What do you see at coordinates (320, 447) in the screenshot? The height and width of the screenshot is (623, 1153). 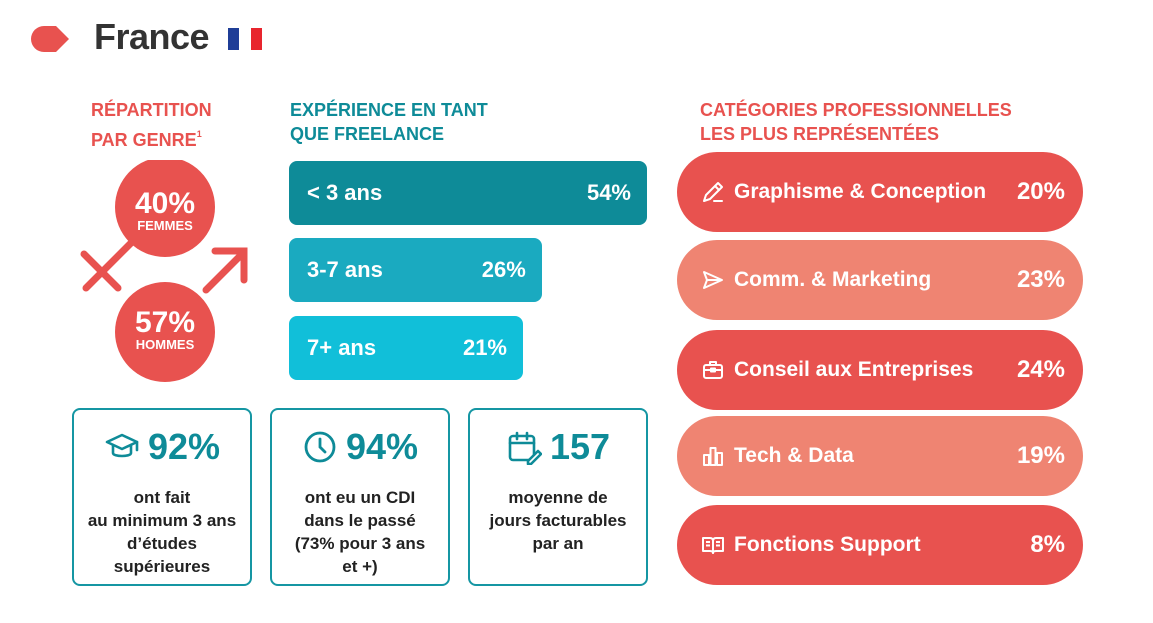 I see `clock-icon` at bounding box center [320, 447].